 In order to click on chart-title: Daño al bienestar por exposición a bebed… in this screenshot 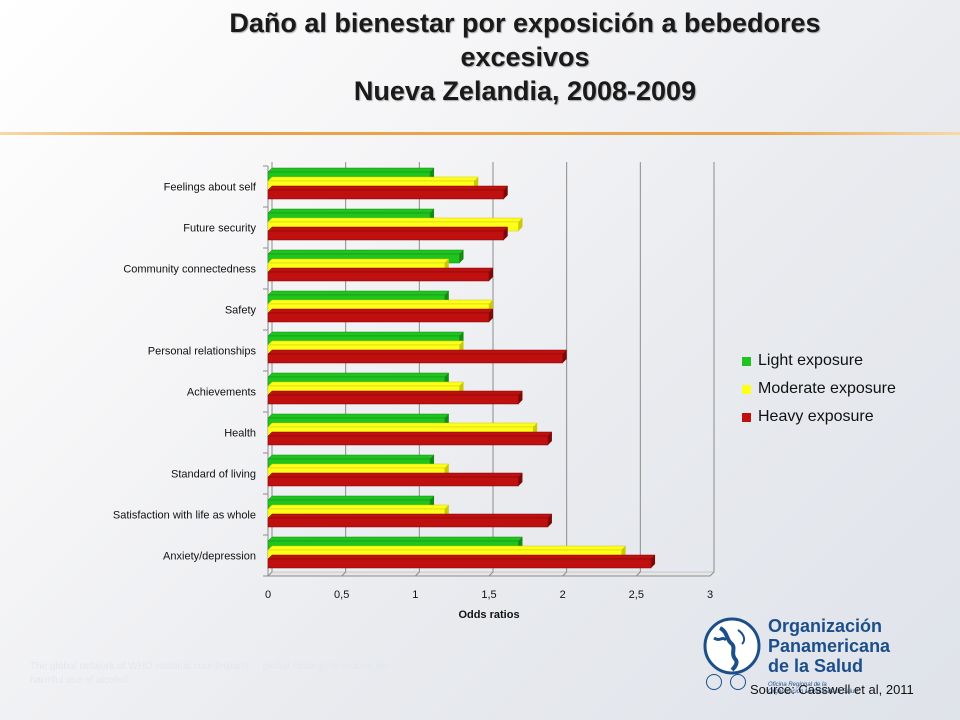, I will do `click(525, 57)`.